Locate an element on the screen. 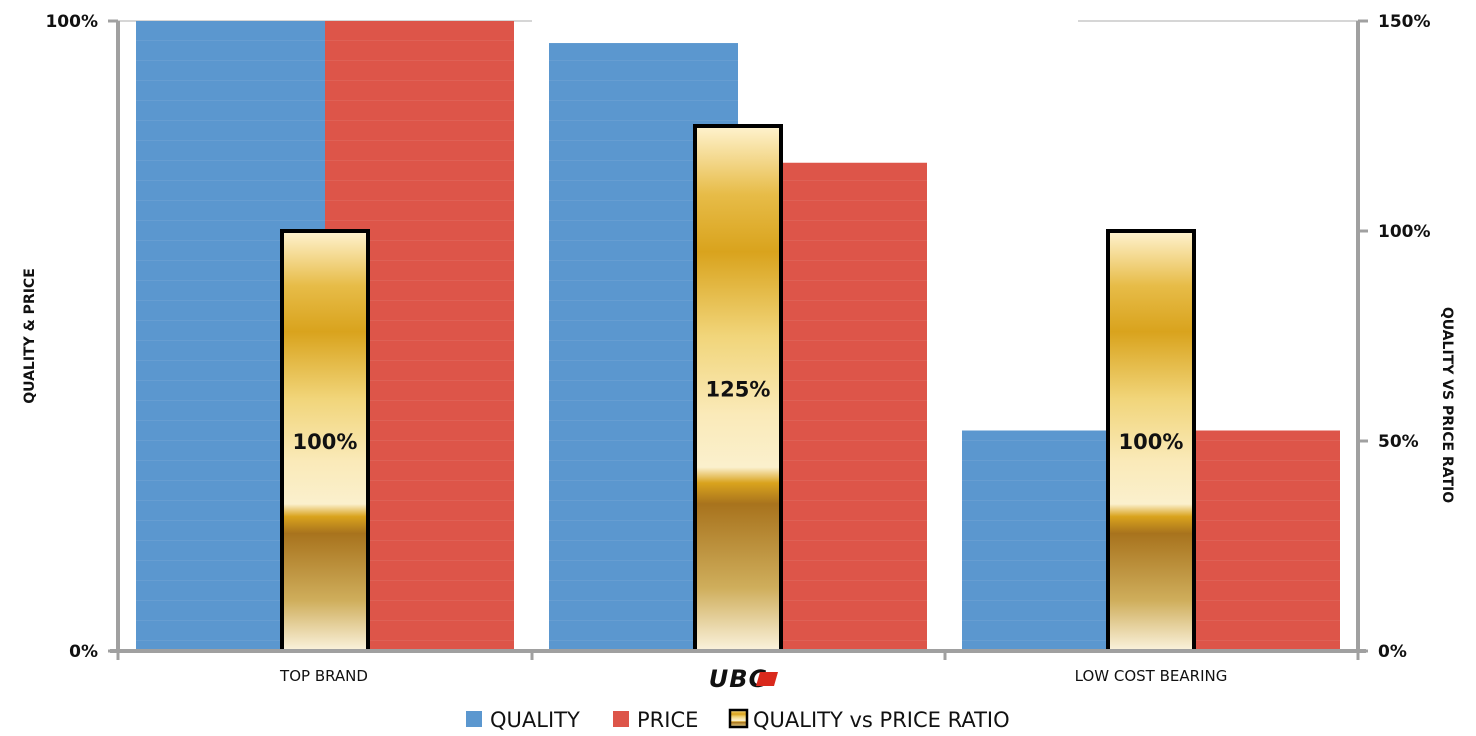 Image resolution: width=1476 pixels, height=736 pixels. ubc-logo: UBC is located at coordinates (743, 679).